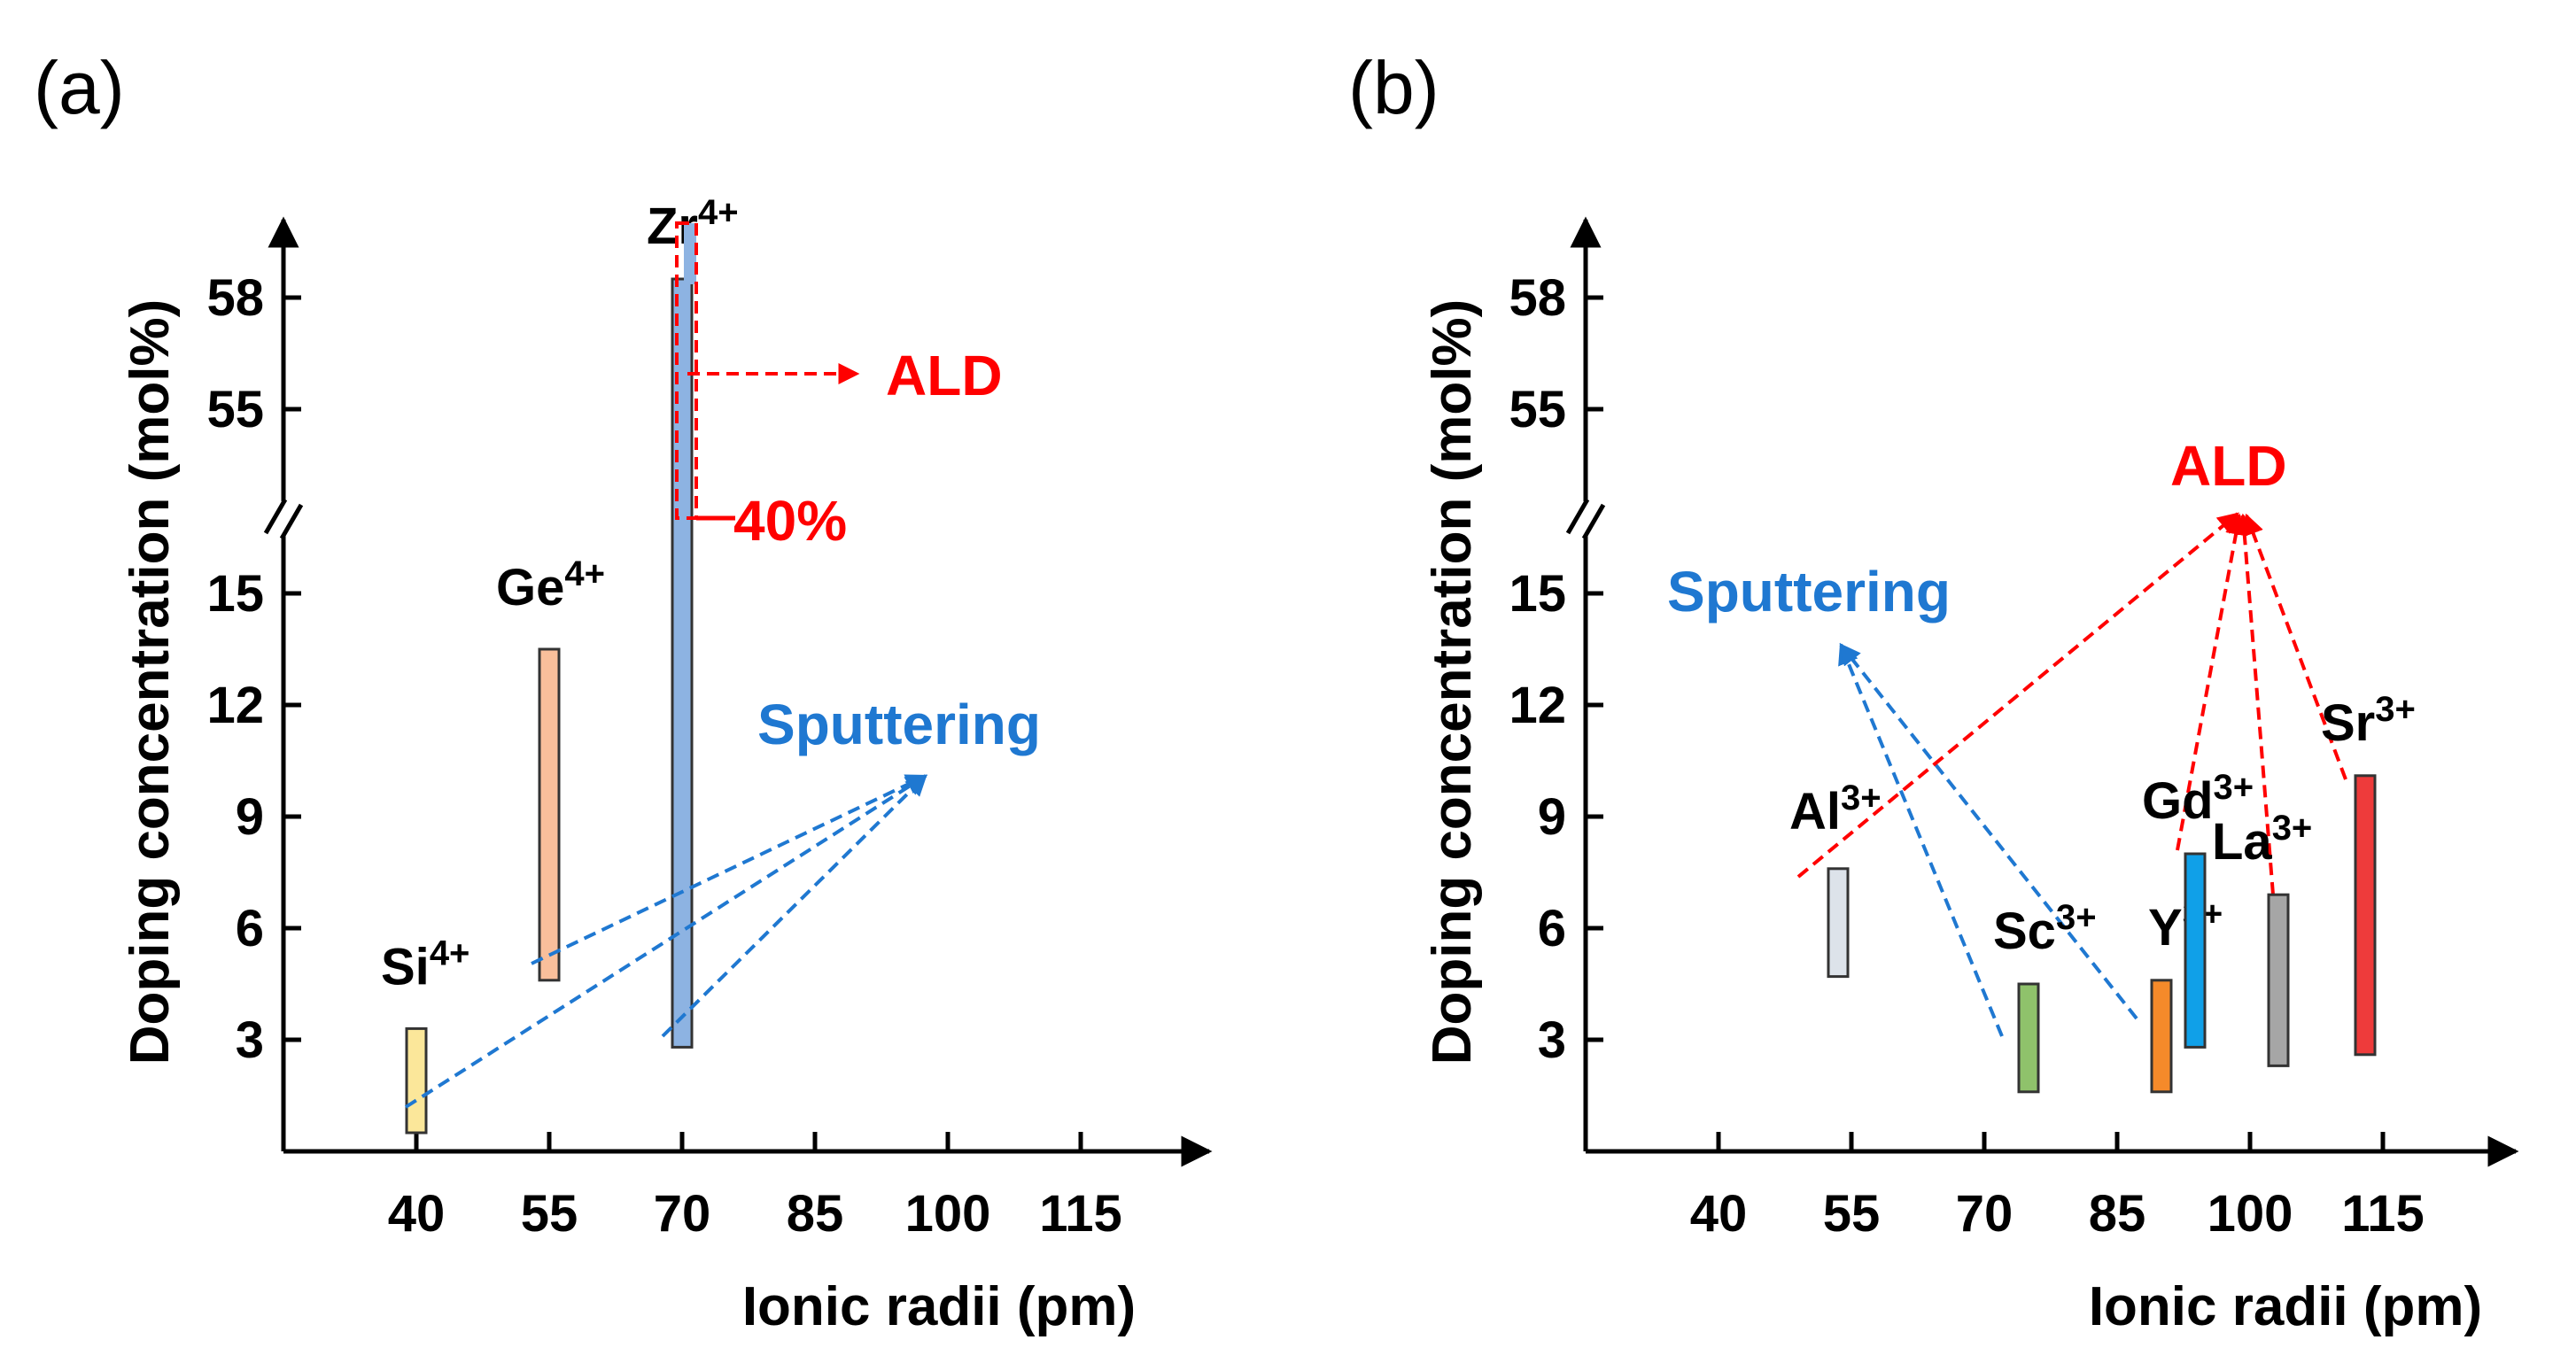 This screenshot has width=2576, height=1371. What do you see at coordinates (1835, 809) in the screenshot?
I see `ion-label-al: Al3+` at bounding box center [1835, 809].